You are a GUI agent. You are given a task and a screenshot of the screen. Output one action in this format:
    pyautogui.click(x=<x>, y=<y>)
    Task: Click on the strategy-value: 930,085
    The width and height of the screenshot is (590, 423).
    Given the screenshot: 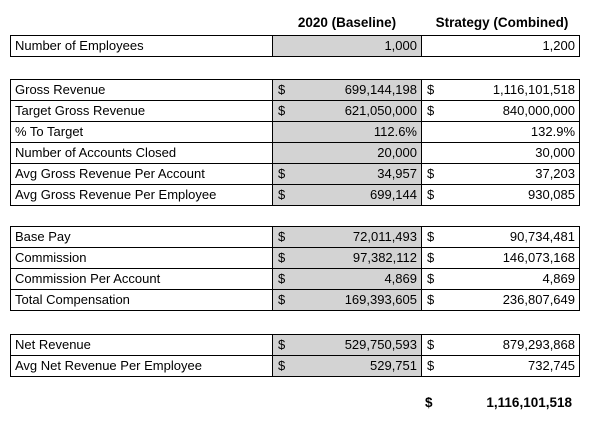 What is the action you would take?
    pyautogui.click(x=551, y=194)
    